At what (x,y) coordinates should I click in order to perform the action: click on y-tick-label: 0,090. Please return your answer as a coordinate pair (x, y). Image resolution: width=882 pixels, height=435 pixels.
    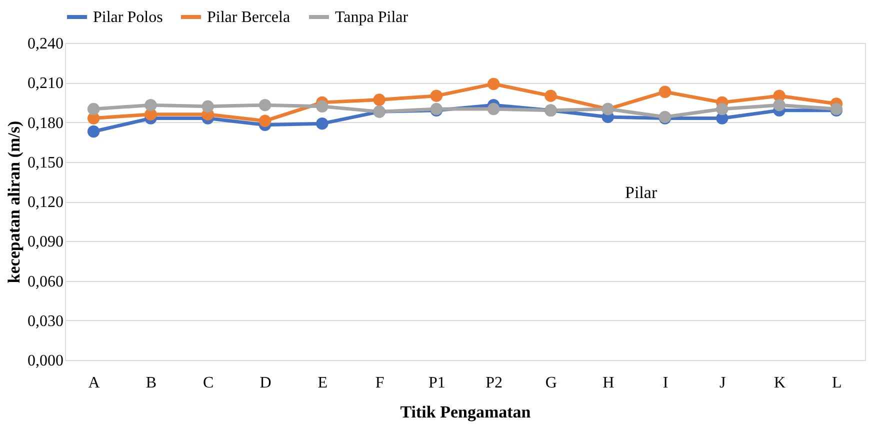
    Looking at the image, I should click on (46, 242).